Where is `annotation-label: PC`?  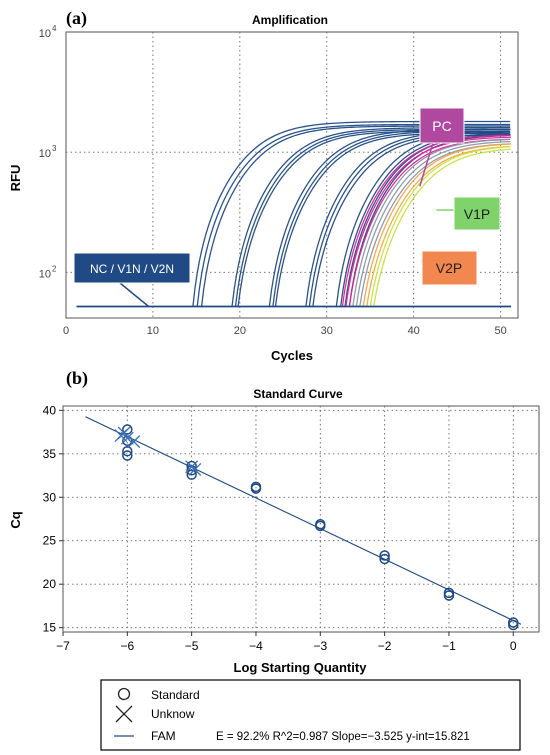
annotation-label: PC is located at coordinates (441, 126).